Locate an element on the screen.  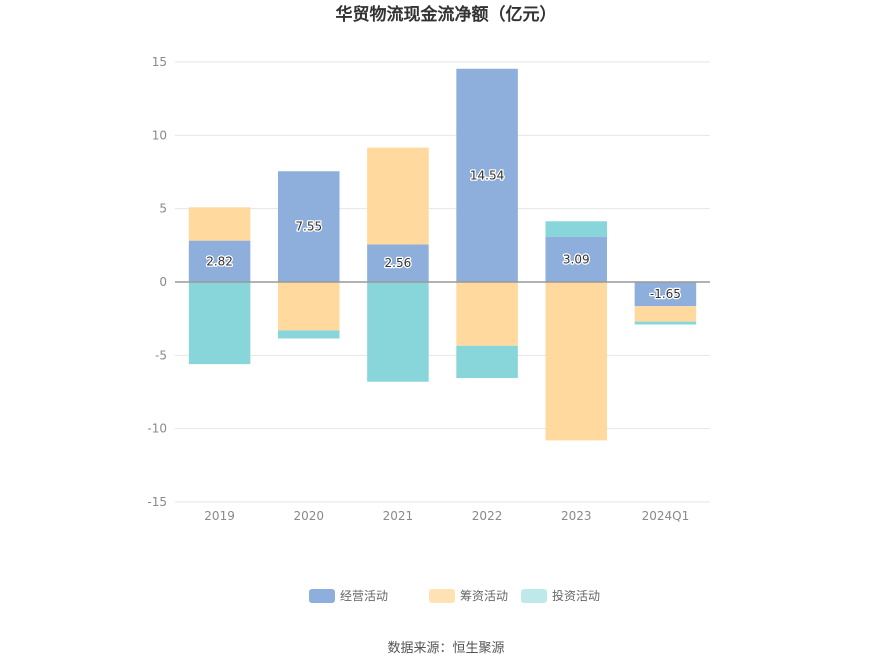
legend-item-经营活动: 经营活动 is located at coordinates (348, 596).